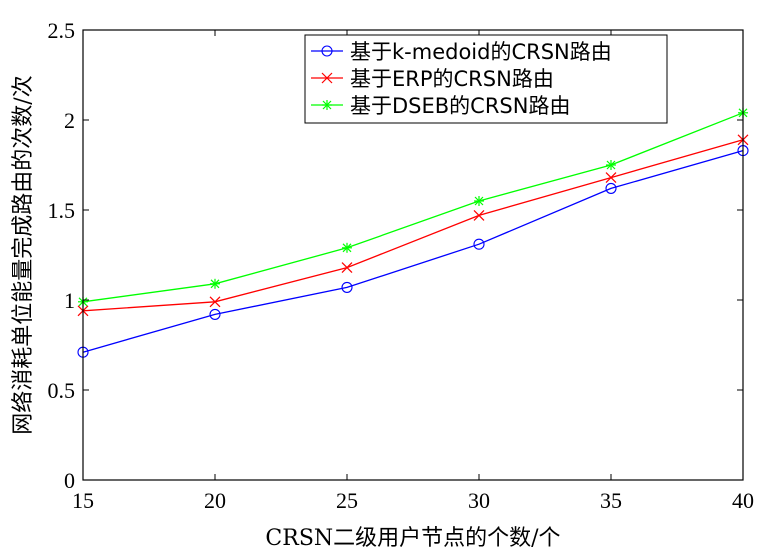 This screenshot has height=557, width=759. What do you see at coordinates (452, 79) in the screenshot?
I see `legend-label: 基于ERP的CRSN路由` at bounding box center [452, 79].